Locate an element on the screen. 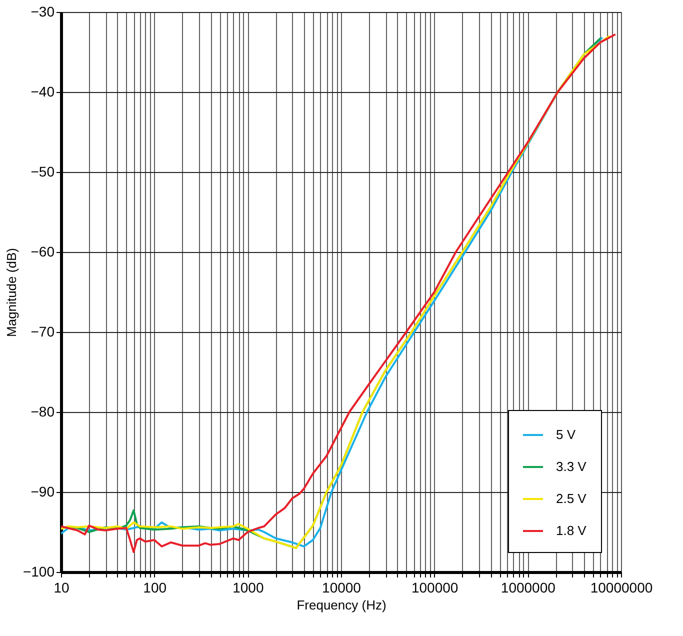 Image resolution: width=683 pixels, height=636 pixels. x-axis-title: Frequency (Hz) is located at coordinates (341, 605).